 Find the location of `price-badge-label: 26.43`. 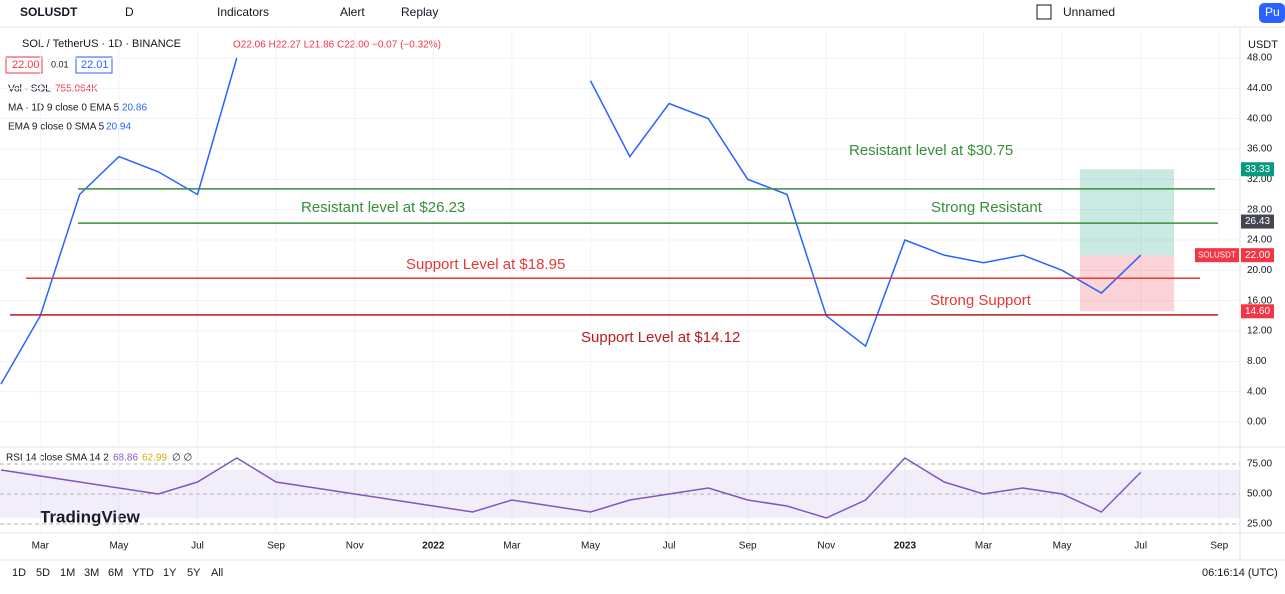

price-badge-label: 26.43 is located at coordinates (1257, 221).